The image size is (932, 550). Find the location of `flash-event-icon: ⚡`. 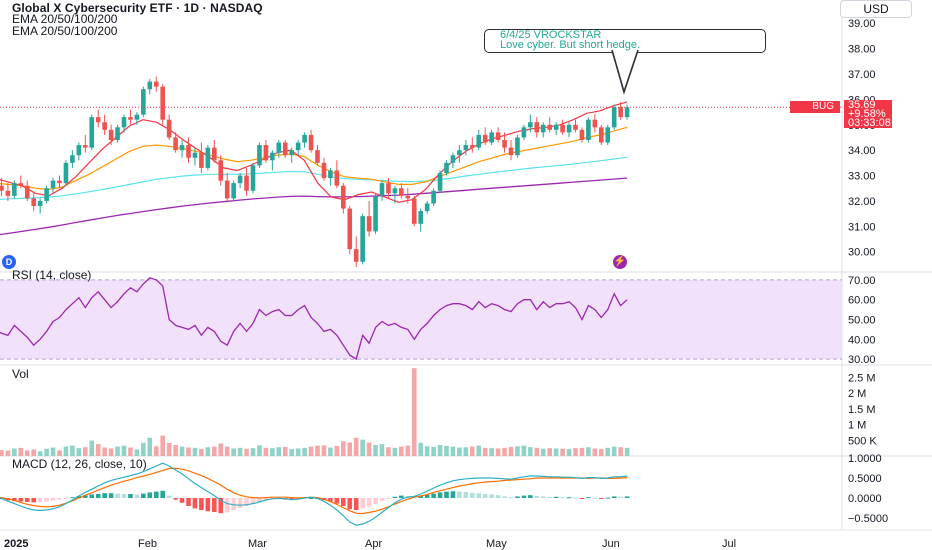

flash-event-icon: ⚡ is located at coordinates (620, 262).